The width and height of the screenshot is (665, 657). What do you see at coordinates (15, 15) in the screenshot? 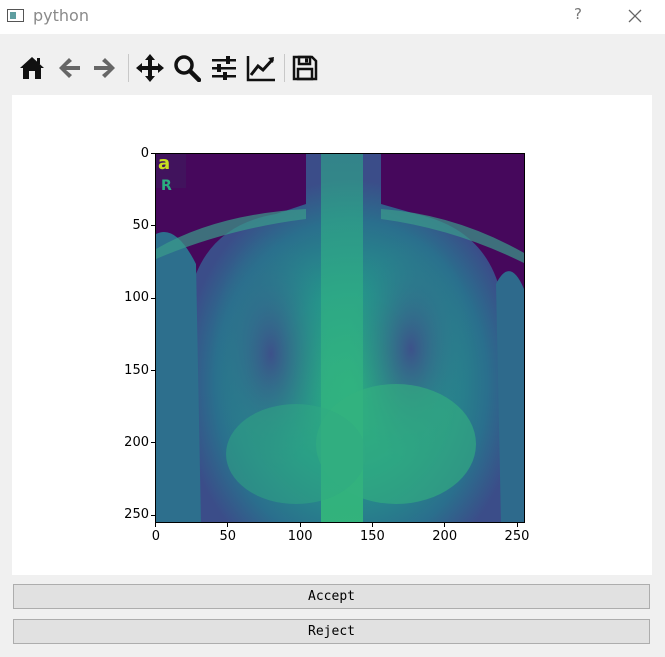
I see `app-icon` at bounding box center [15, 15].